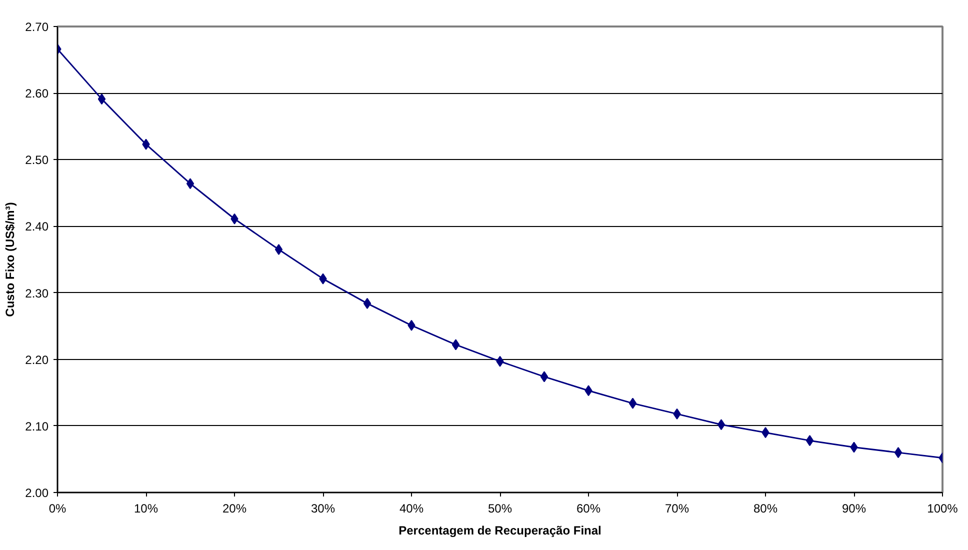  Describe the element at coordinates (57, 509) in the screenshot. I see `x-tick-label: 0%` at that location.